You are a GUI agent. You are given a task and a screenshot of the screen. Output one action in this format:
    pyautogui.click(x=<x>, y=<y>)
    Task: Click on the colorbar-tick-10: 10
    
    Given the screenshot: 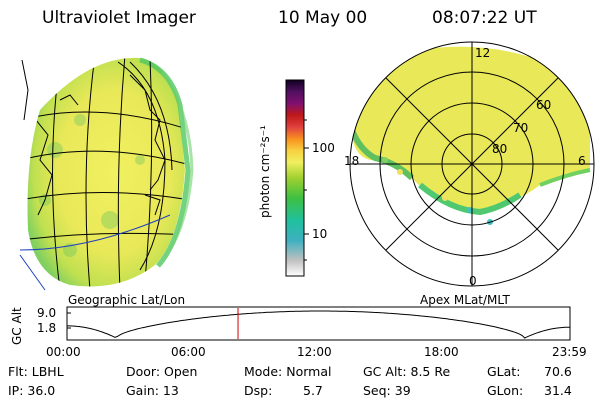 What is the action you would take?
    pyautogui.click(x=320, y=234)
    